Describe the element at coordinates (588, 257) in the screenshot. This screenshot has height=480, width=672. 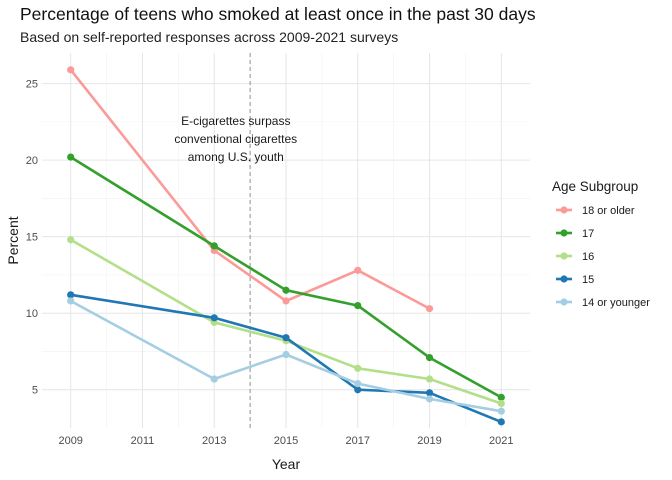
I see `legend-label: 16` at that location.